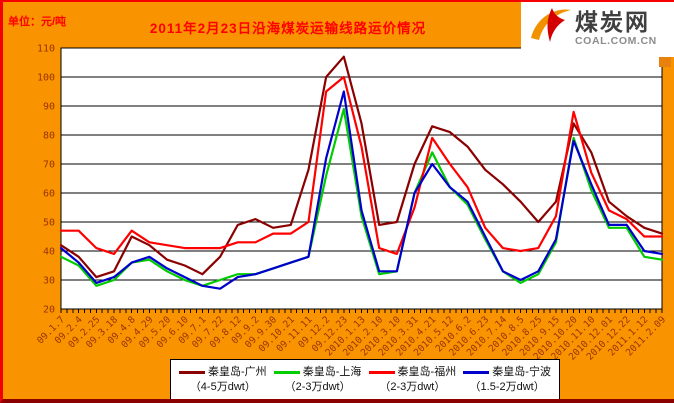 Image resolution: width=674 pixels, height=403 pixels. What do you see at coordinates (49, 194) in the screenshot?
I see `y-axis-label: 60` at bounding box center [49, 194].